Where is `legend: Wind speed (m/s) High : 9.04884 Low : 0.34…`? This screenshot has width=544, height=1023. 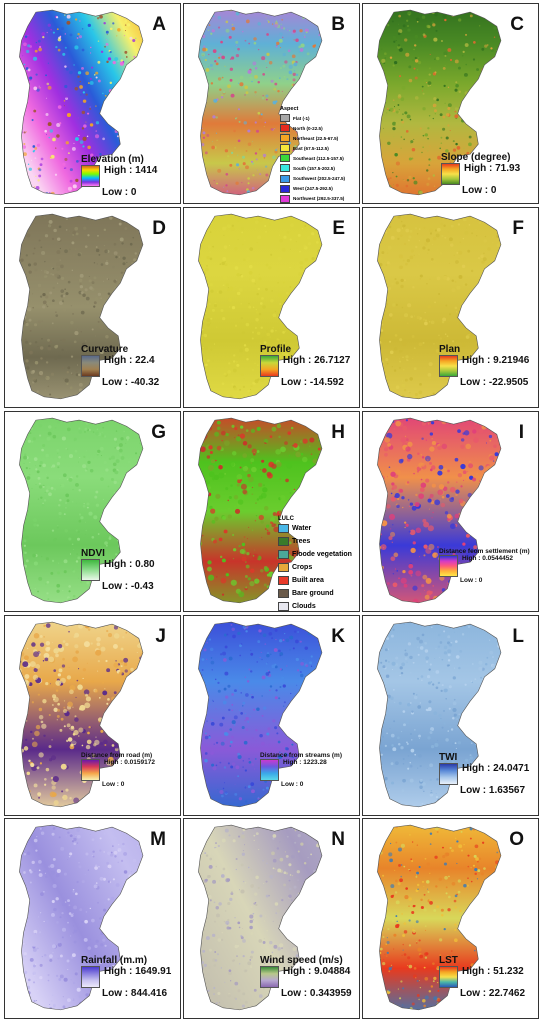 legend: Wind speed (m/s) High : 9.04884 Low : 0.34… is located at coordinates (306, 977).